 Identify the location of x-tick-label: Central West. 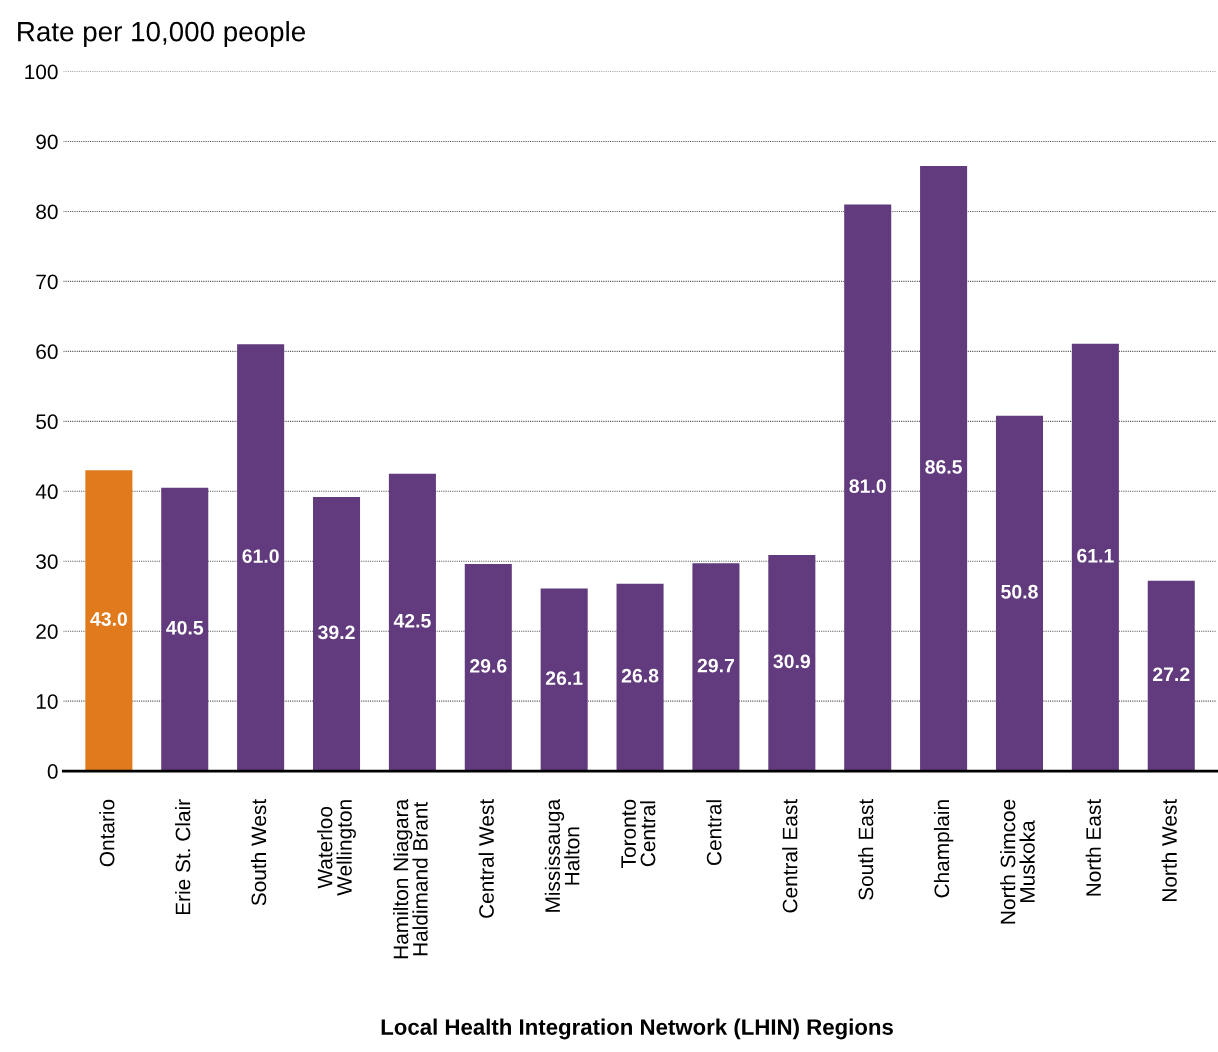
(486, 858).